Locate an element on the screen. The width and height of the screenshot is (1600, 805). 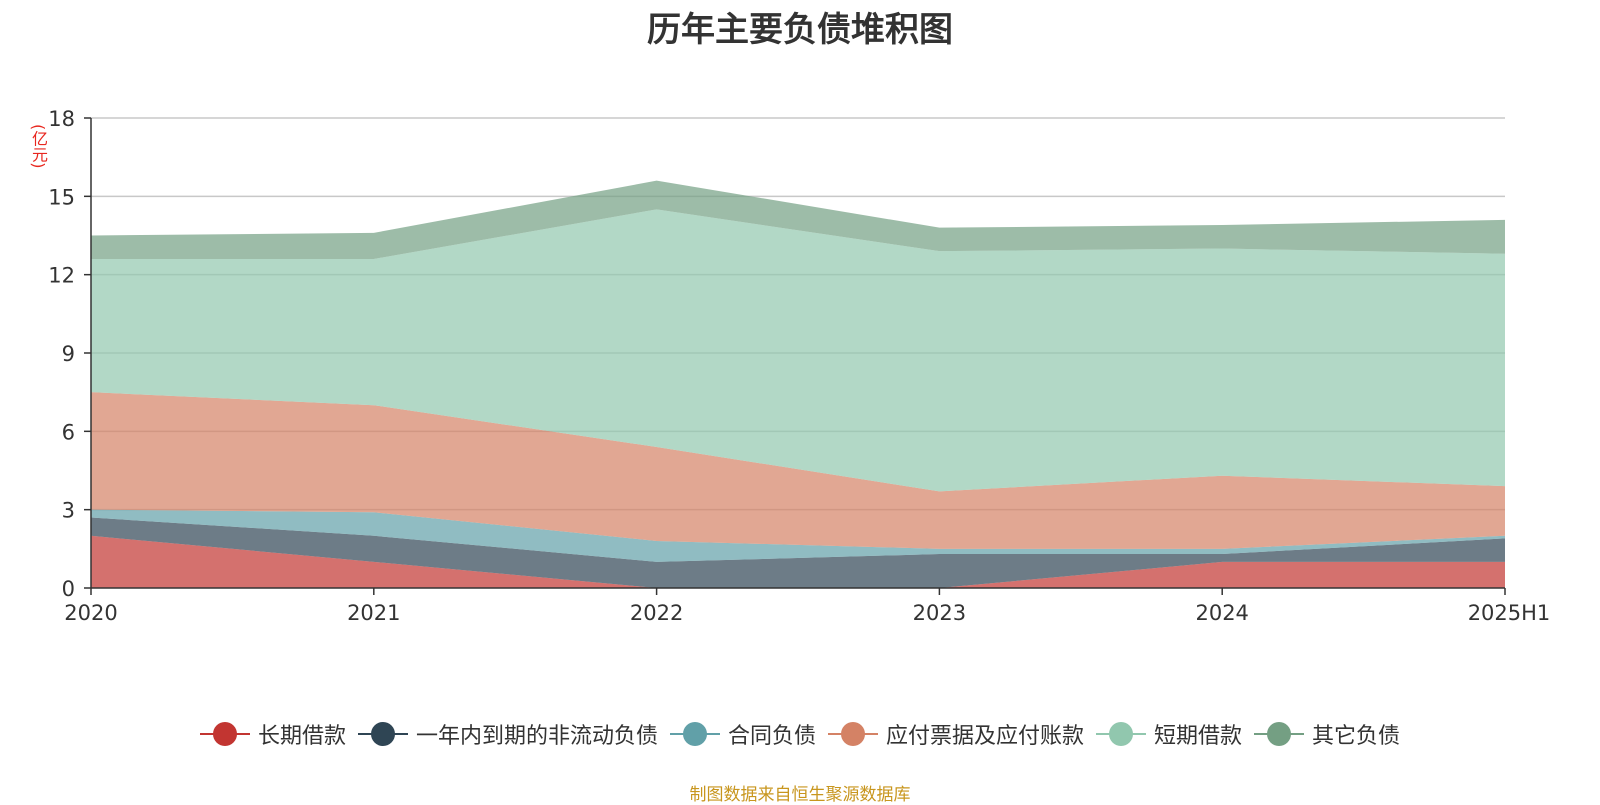
x-tick-label: 2024 is located at coordinates (1221, 613).